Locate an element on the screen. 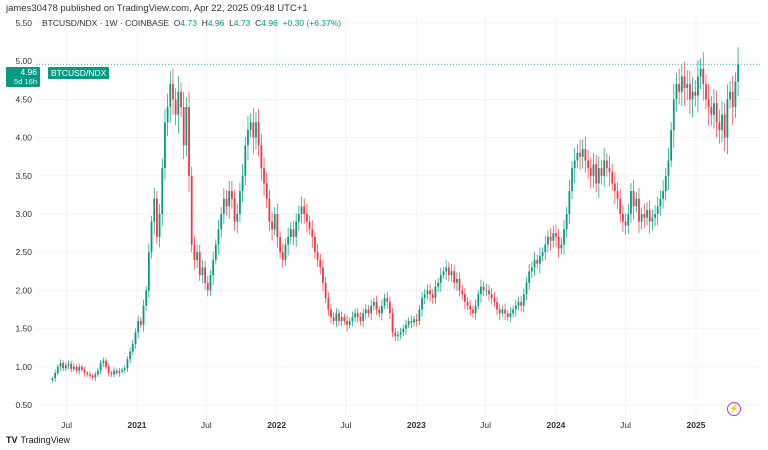  lightning-icon: ⚡ is located at coordinates (734, 409).